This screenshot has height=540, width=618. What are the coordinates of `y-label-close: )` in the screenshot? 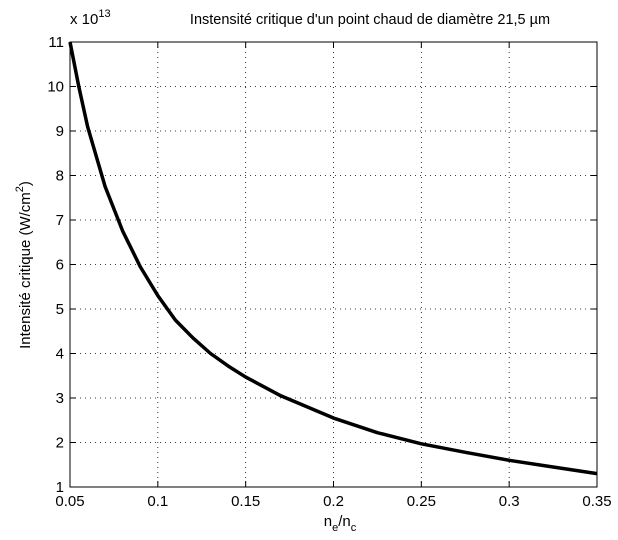 It's located at (25, 183).